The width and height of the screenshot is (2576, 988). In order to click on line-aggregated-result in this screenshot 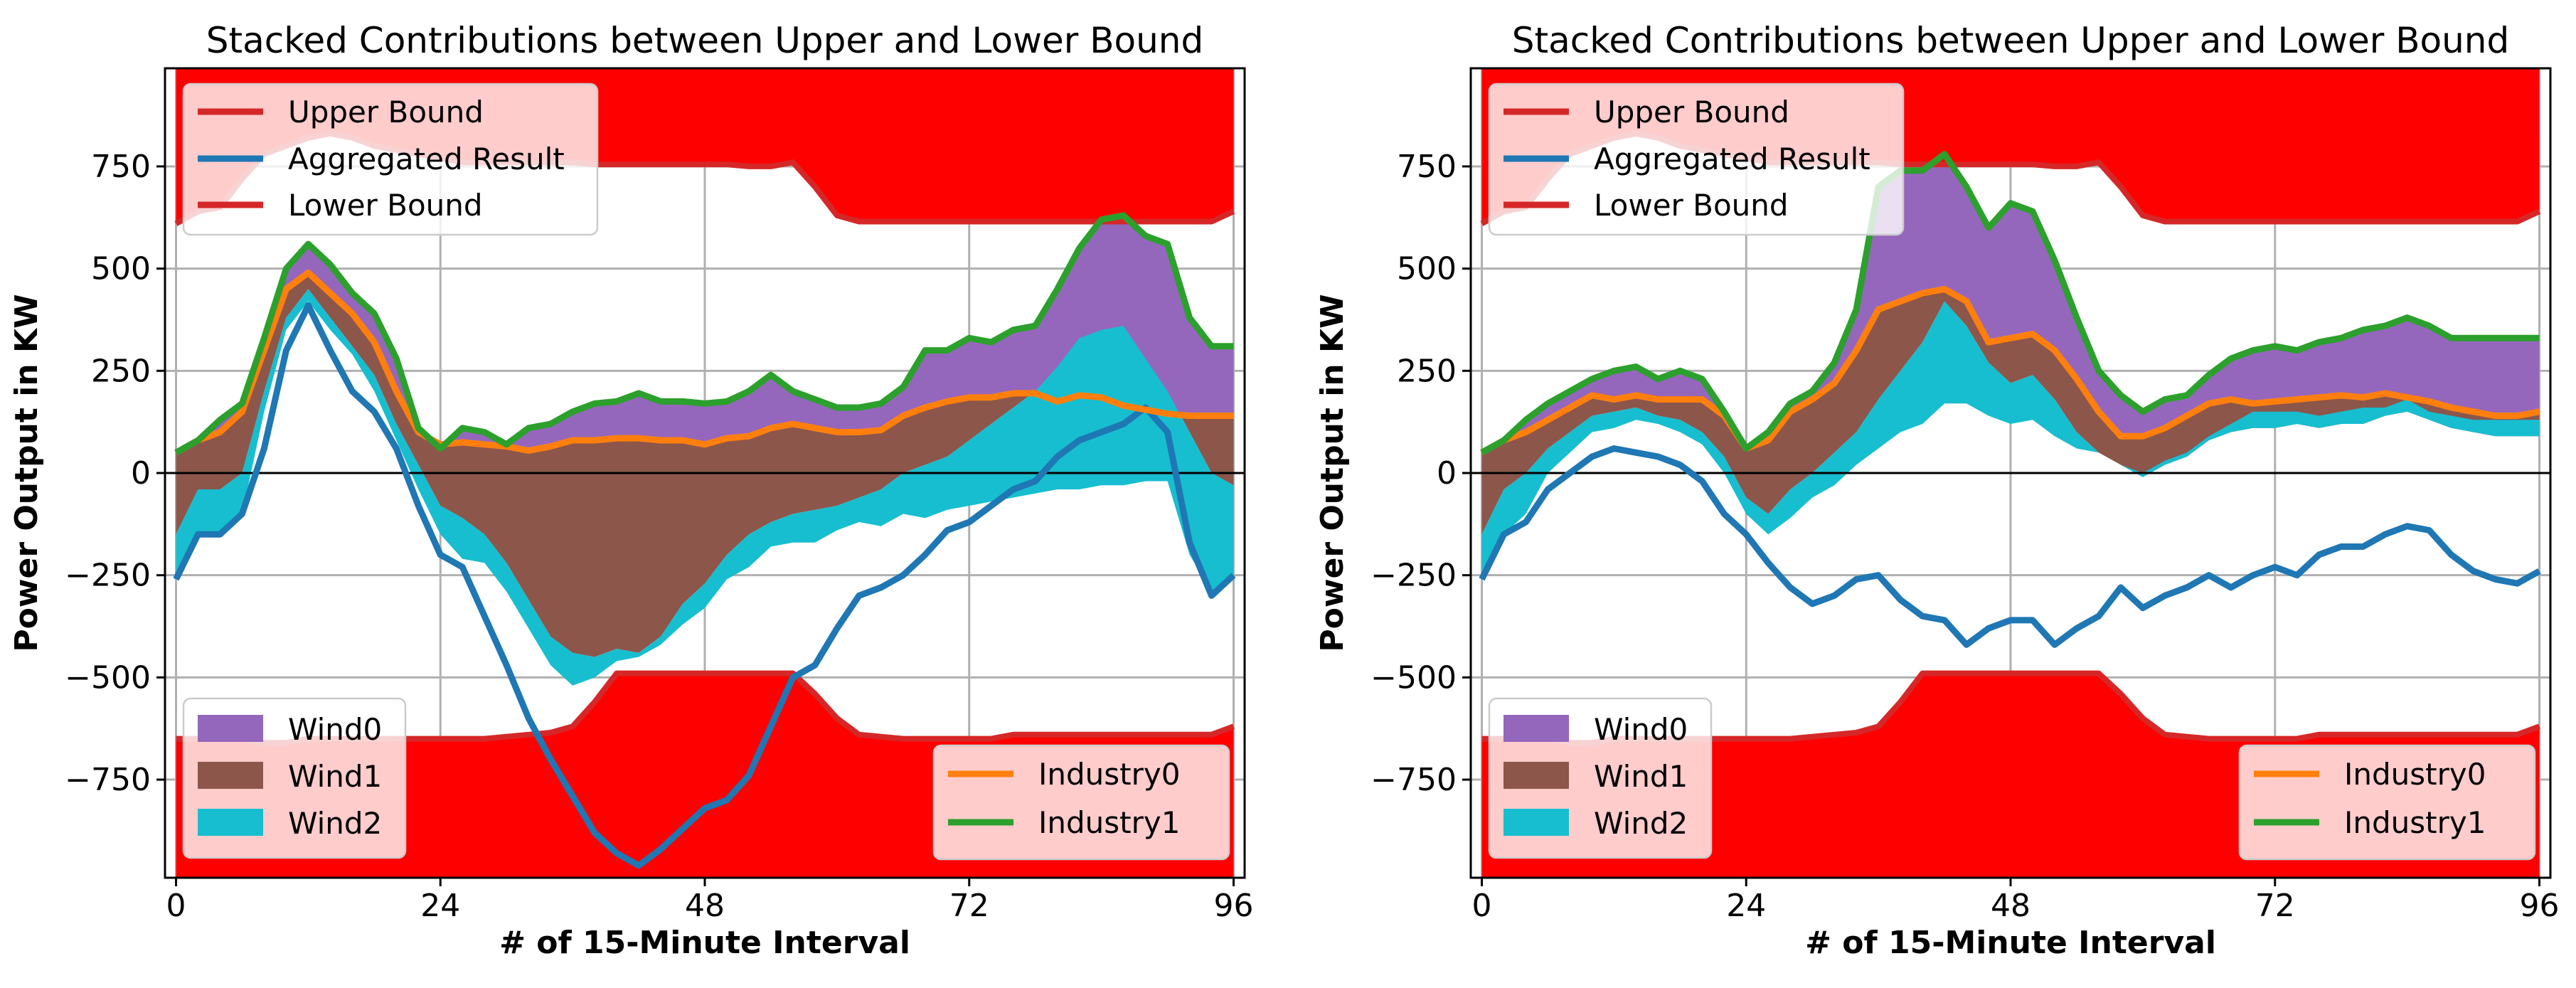, I will do `click(2010, 546)`.